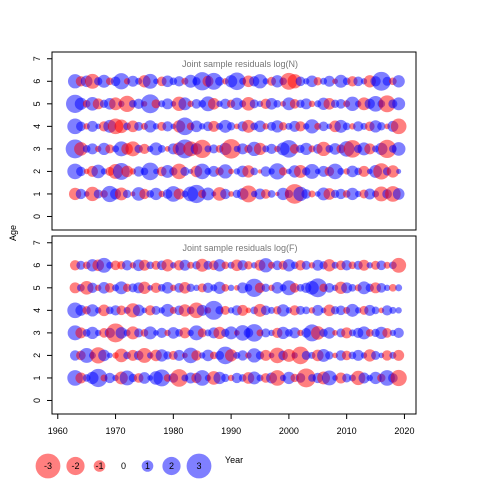 The height and width of the screenshot is (480, 480). What do you see at coordinates (231, 425) in the screenshot?
I see `x-axis: 1960 1970 1980 1990 2000 2010 2020` at bounding box center [231, 425].